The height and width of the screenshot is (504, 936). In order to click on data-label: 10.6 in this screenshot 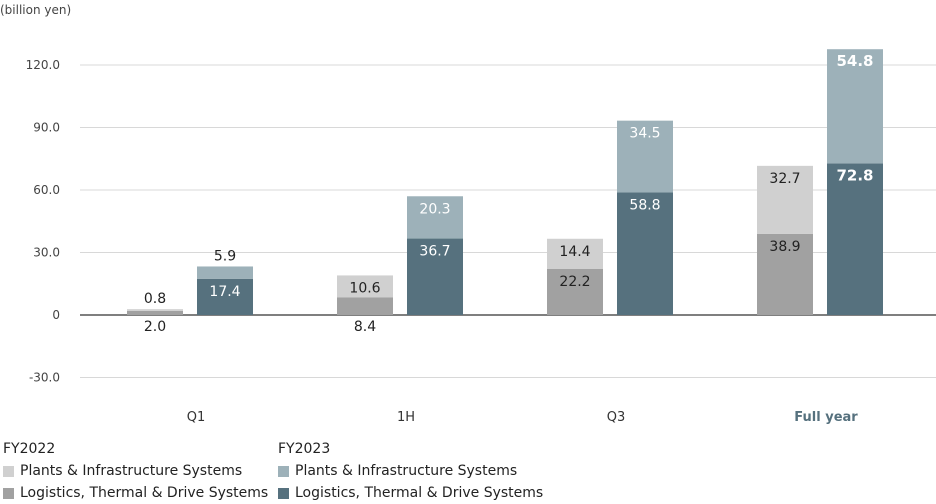, I will do `click(364, 288)`.